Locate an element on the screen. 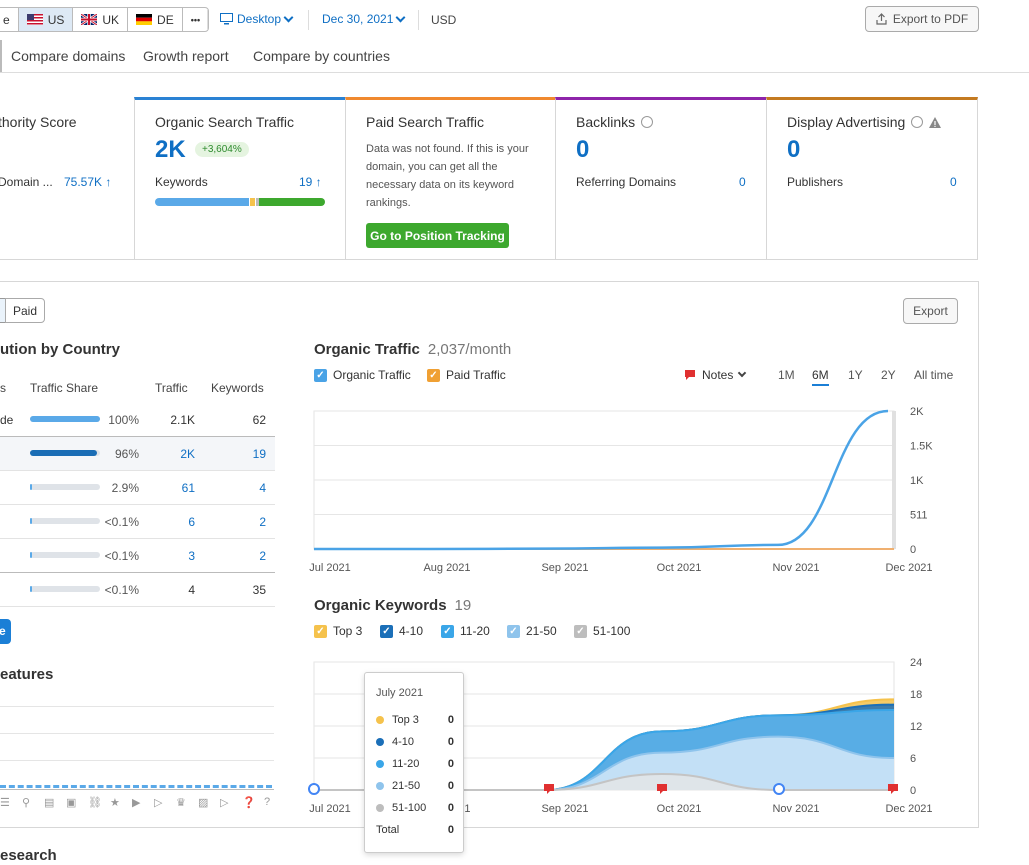 The image size is (1029, 865). keywords-value: 19 is located at coordinates (259, 454).